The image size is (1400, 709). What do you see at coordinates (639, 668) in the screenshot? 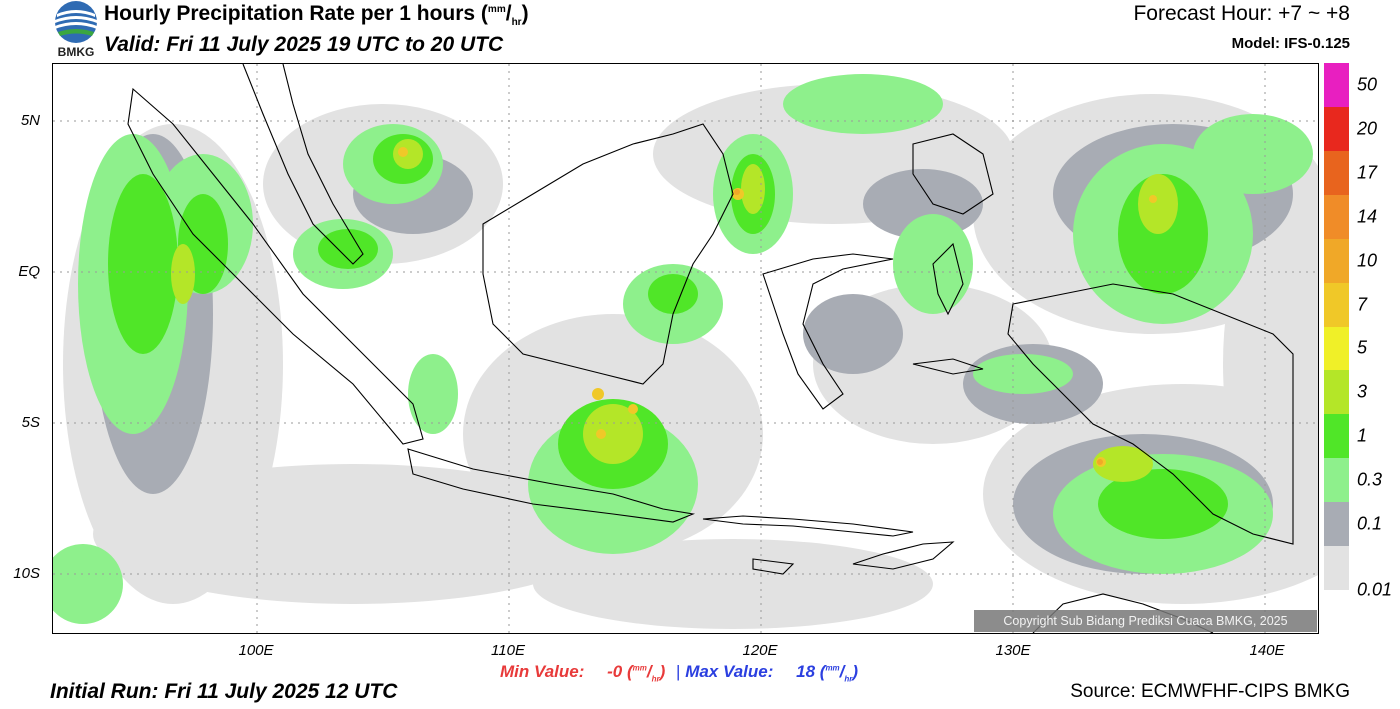
I see `min-unit-num: mm` at bounding box center [639, 668].